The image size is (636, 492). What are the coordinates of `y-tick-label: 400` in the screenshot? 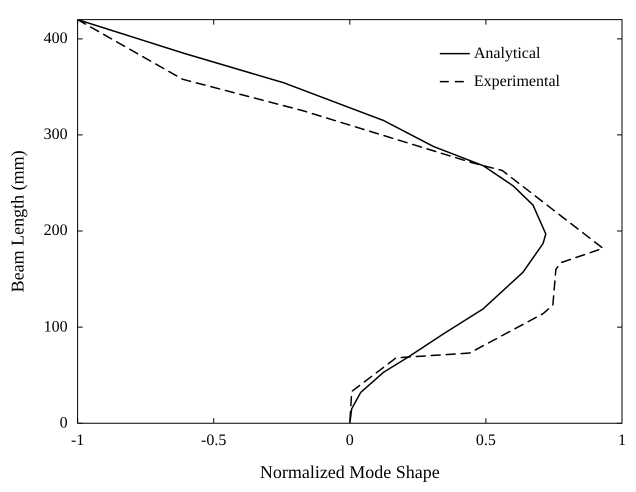 It's located at (56, 39).